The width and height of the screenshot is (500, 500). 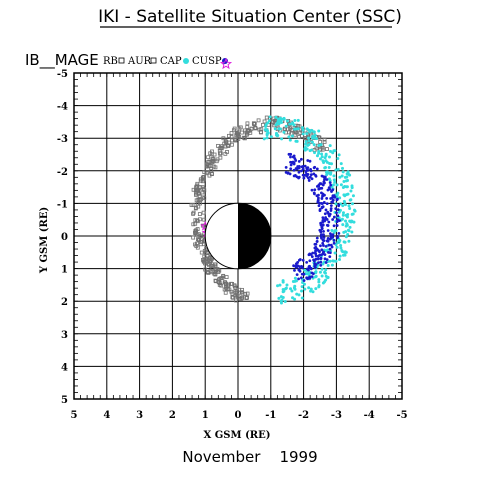 I want to click on y-tick-label: 4, so click(x=64, y=367).